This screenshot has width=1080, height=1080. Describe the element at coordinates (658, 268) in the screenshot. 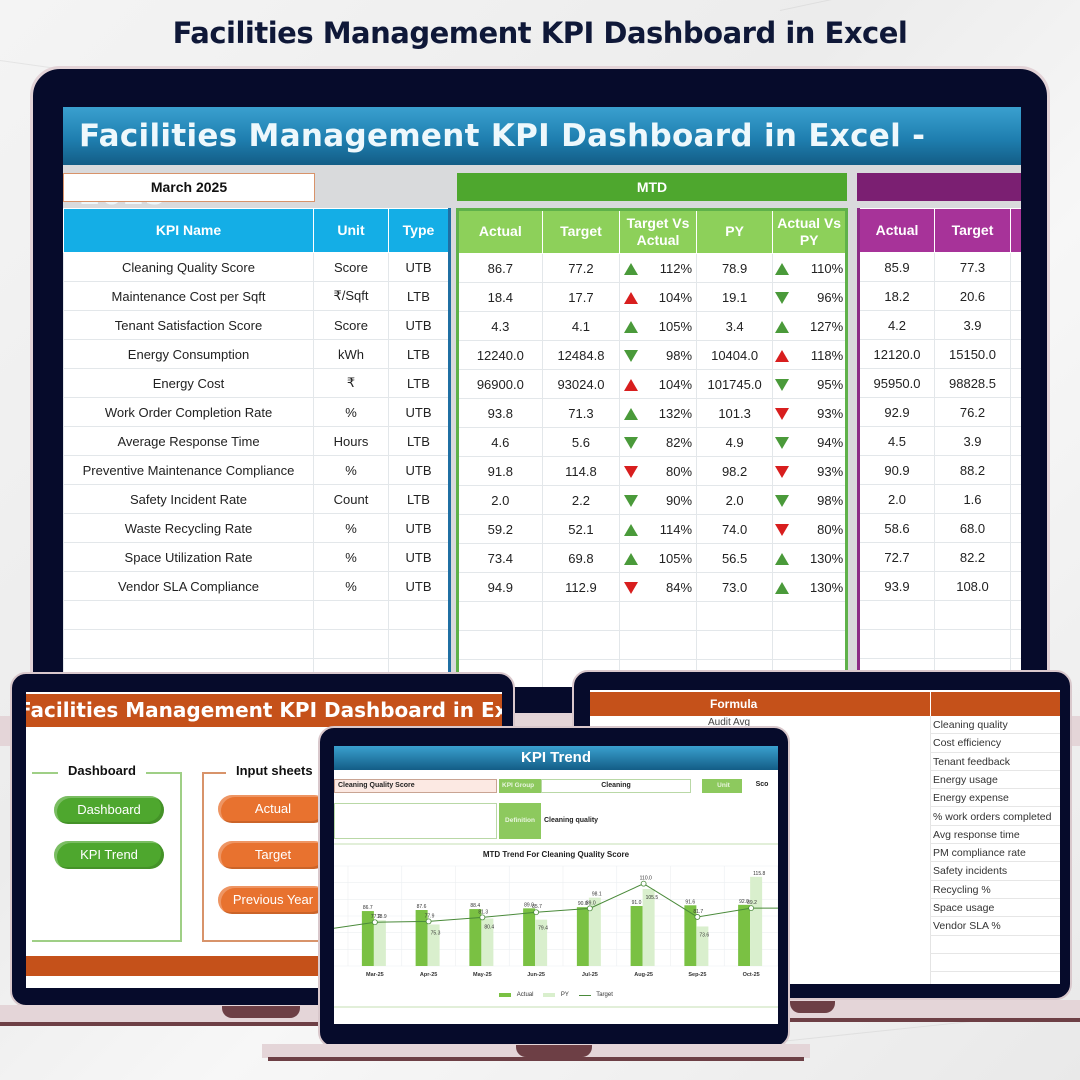

I see `target-vs-actual-cell: 112%` at that location.